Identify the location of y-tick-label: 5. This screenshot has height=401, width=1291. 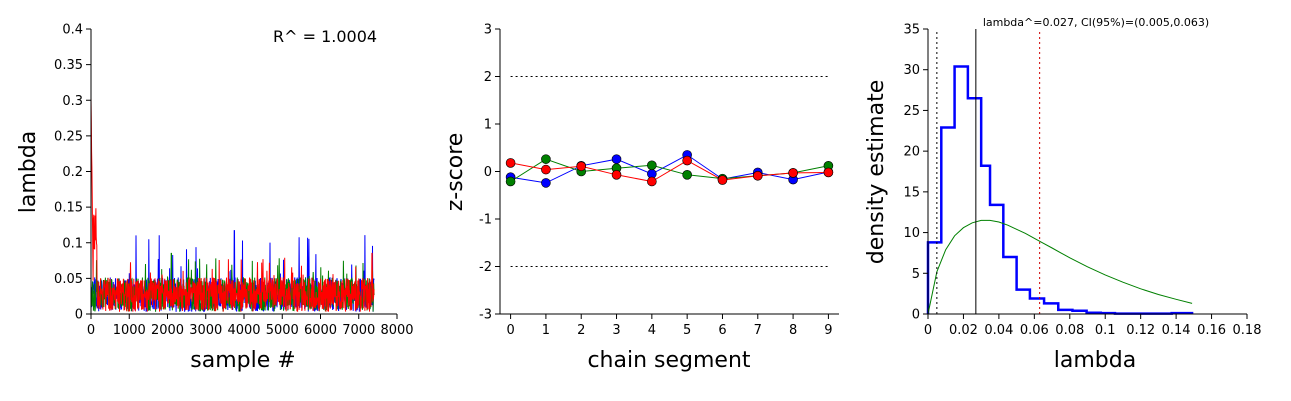
(916, 274).